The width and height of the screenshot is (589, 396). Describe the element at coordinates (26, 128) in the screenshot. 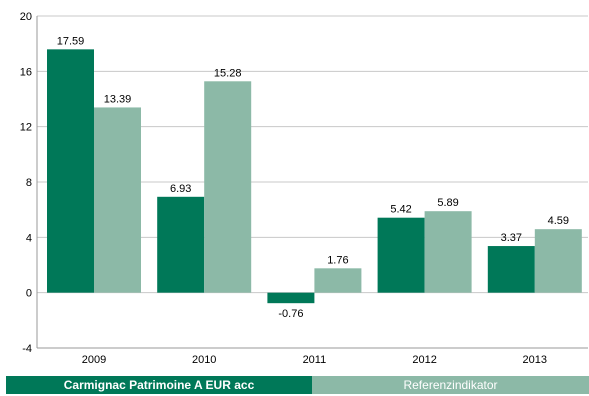

I see `y-tick-label: 12` at that location.